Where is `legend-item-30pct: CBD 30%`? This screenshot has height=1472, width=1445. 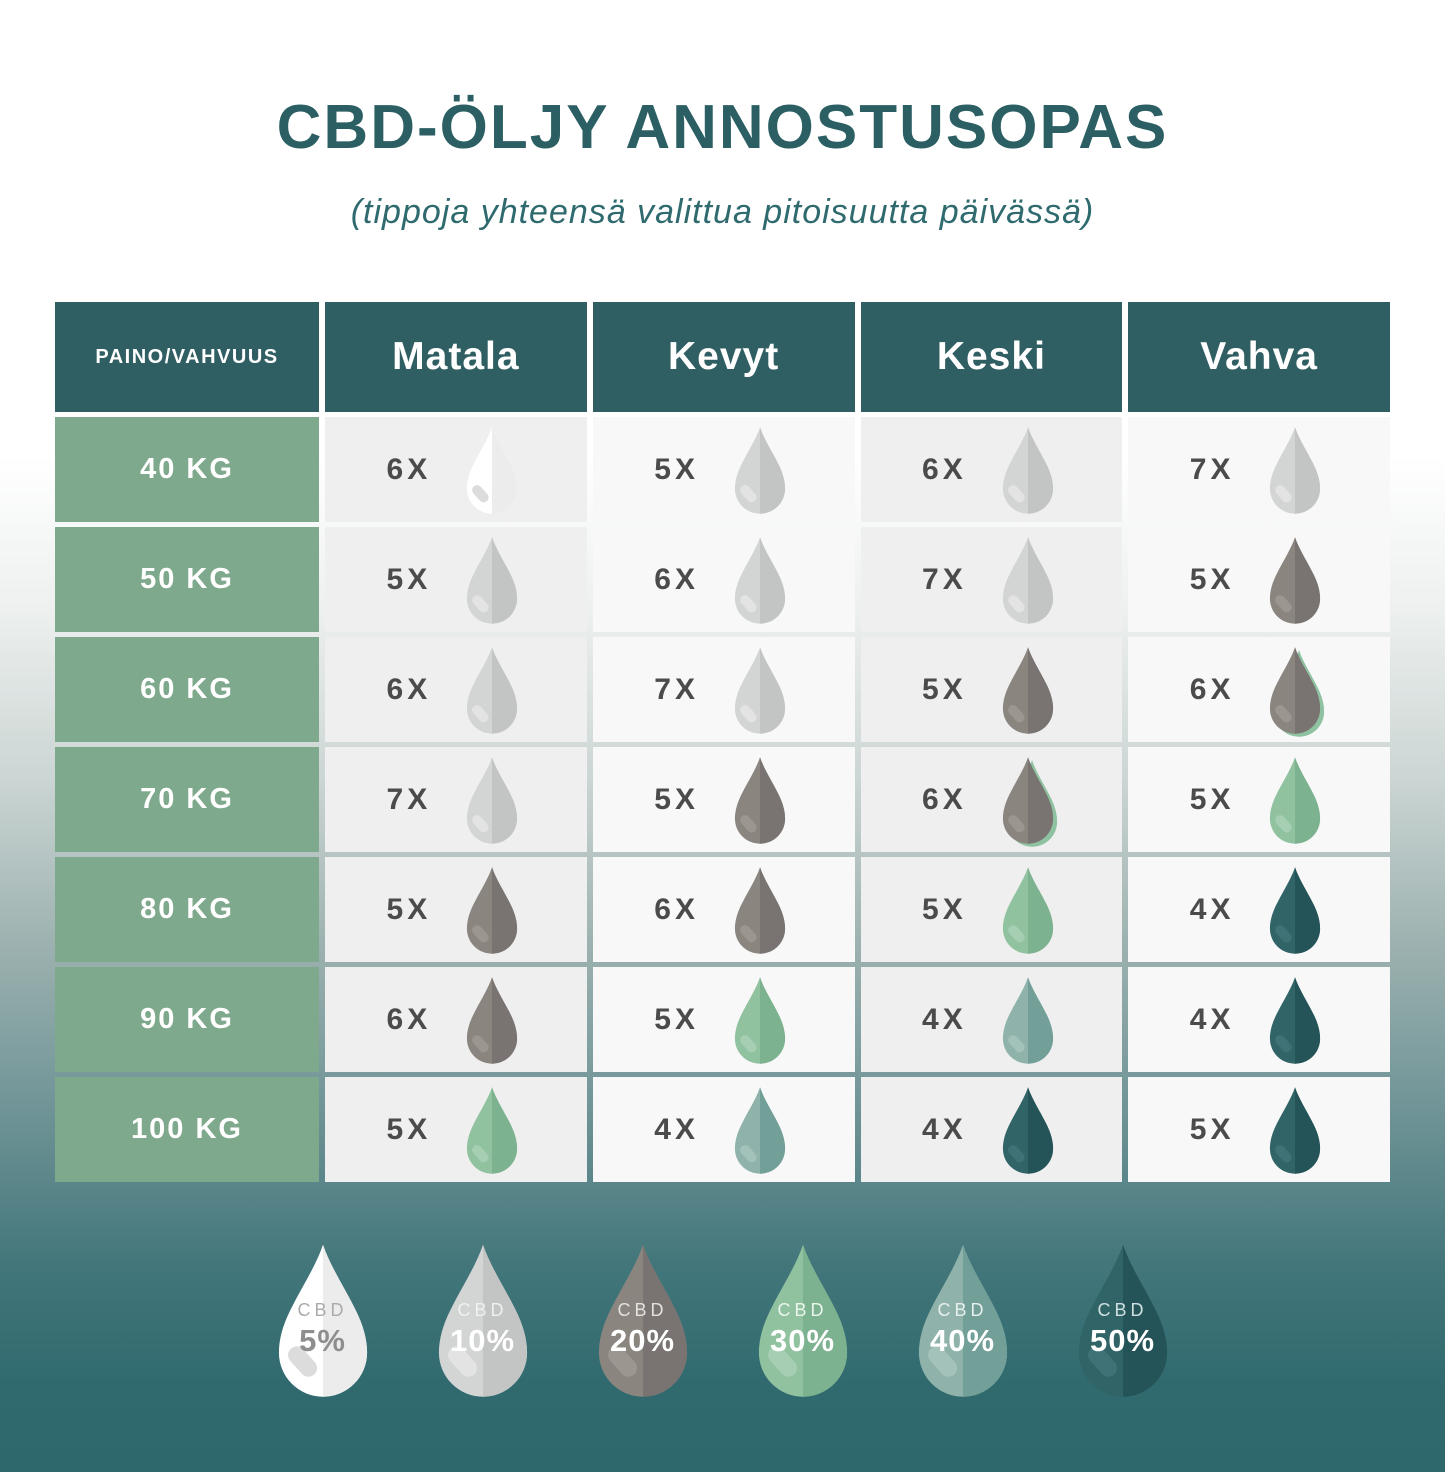
legend-item-30pct: CBD 30% is located at coordinates (803, 1319).